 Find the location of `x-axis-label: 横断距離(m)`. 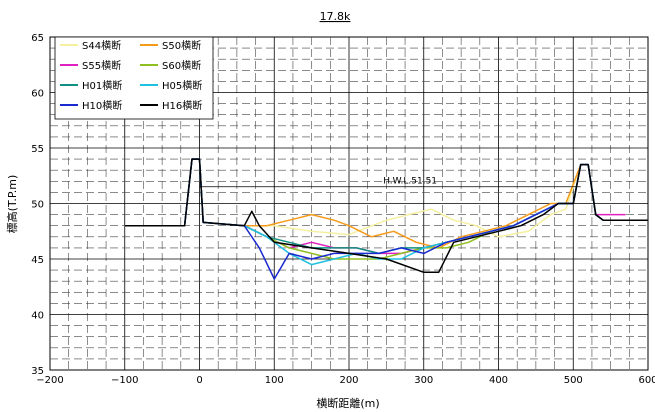

x-axis-label: 横断距離(m) is located at coordinates (347, 403).